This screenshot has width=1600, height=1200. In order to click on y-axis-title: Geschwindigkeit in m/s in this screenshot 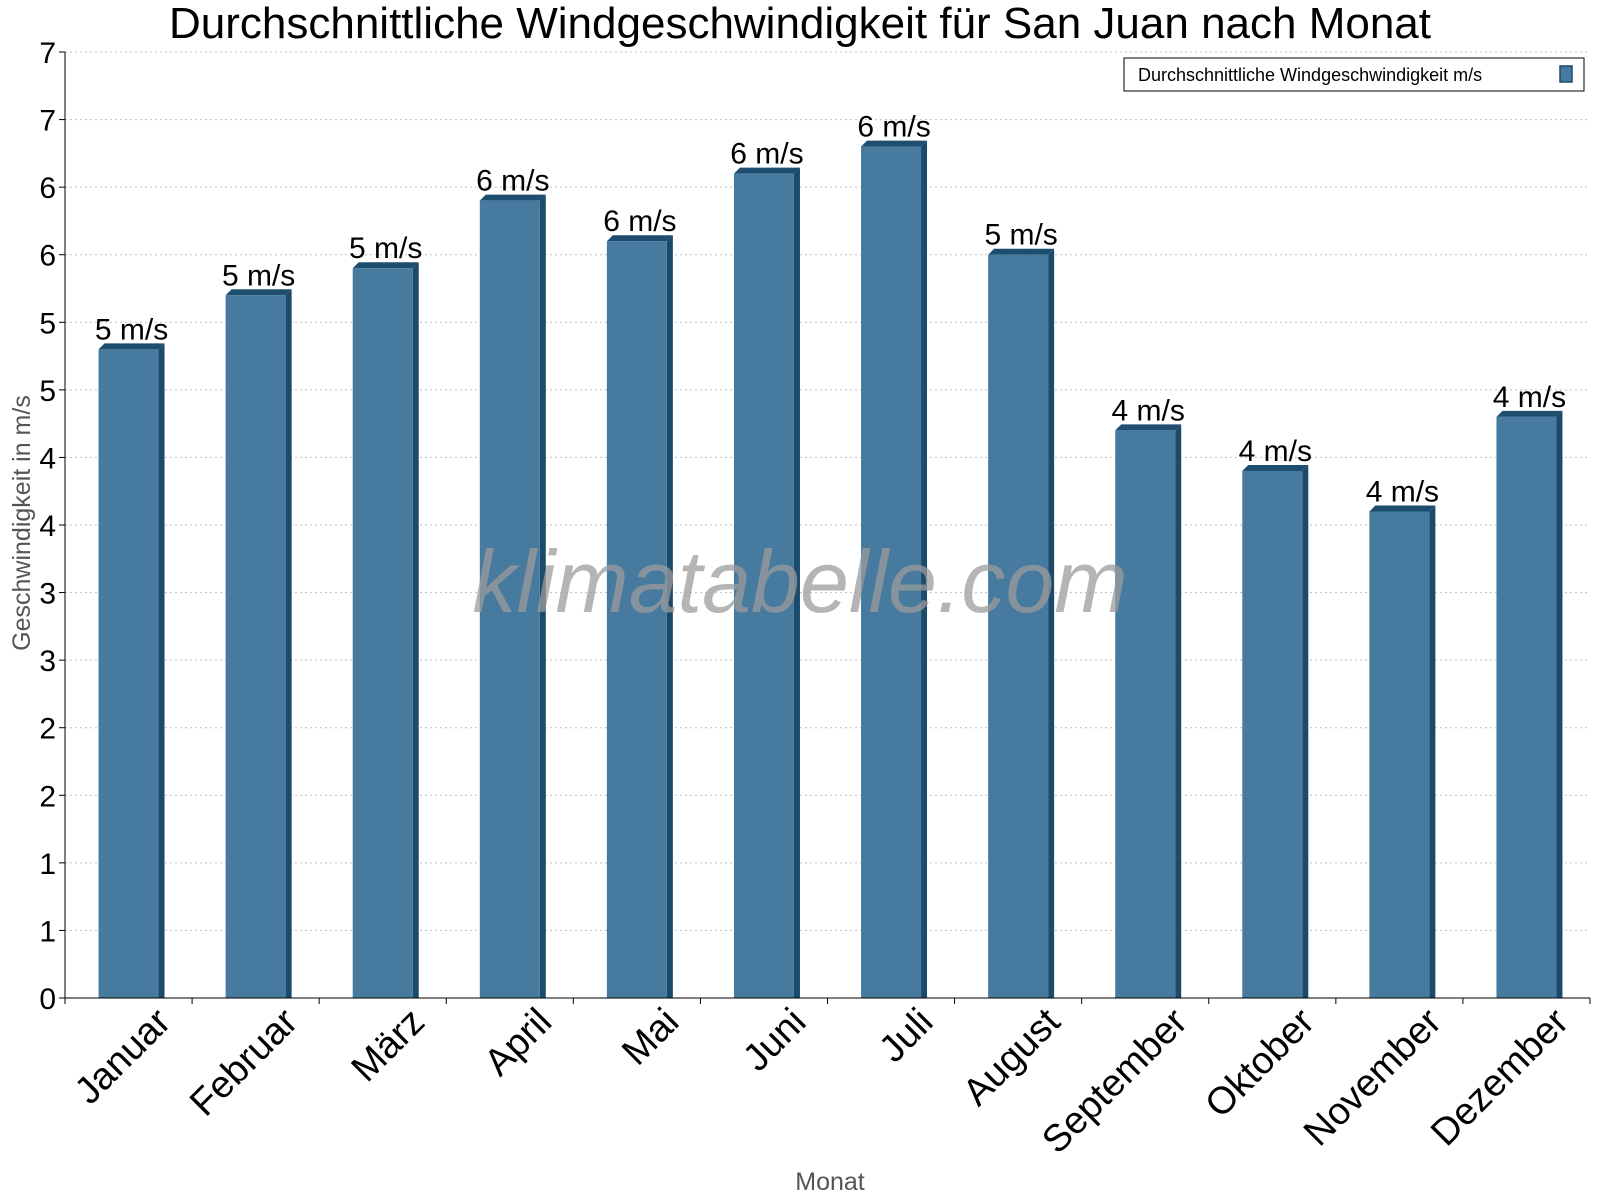, I will do `click(22, 523)`.